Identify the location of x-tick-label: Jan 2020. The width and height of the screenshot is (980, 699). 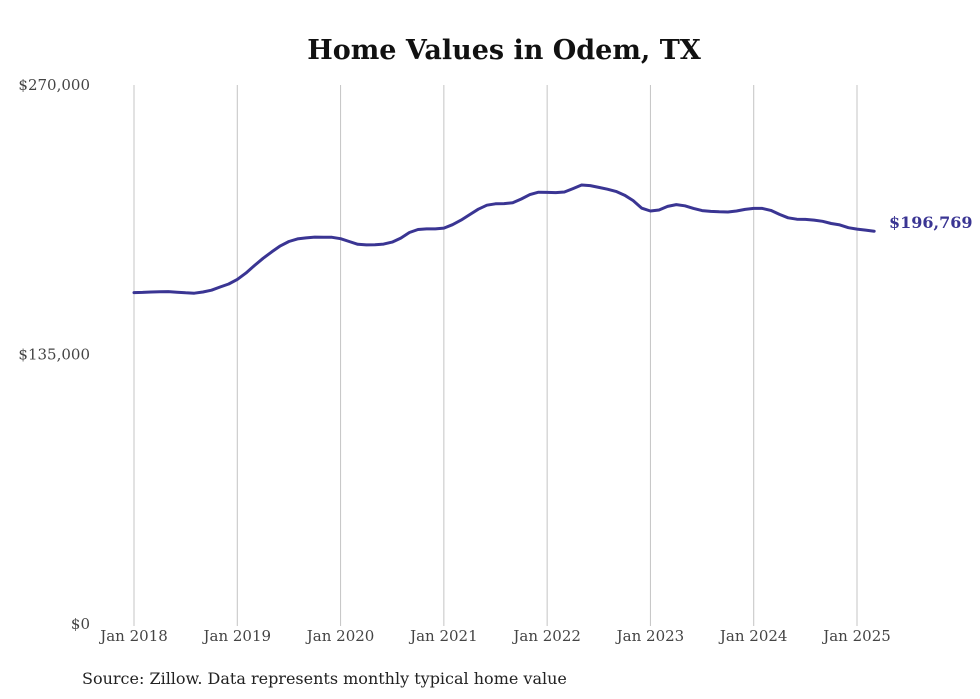
(340, 636).